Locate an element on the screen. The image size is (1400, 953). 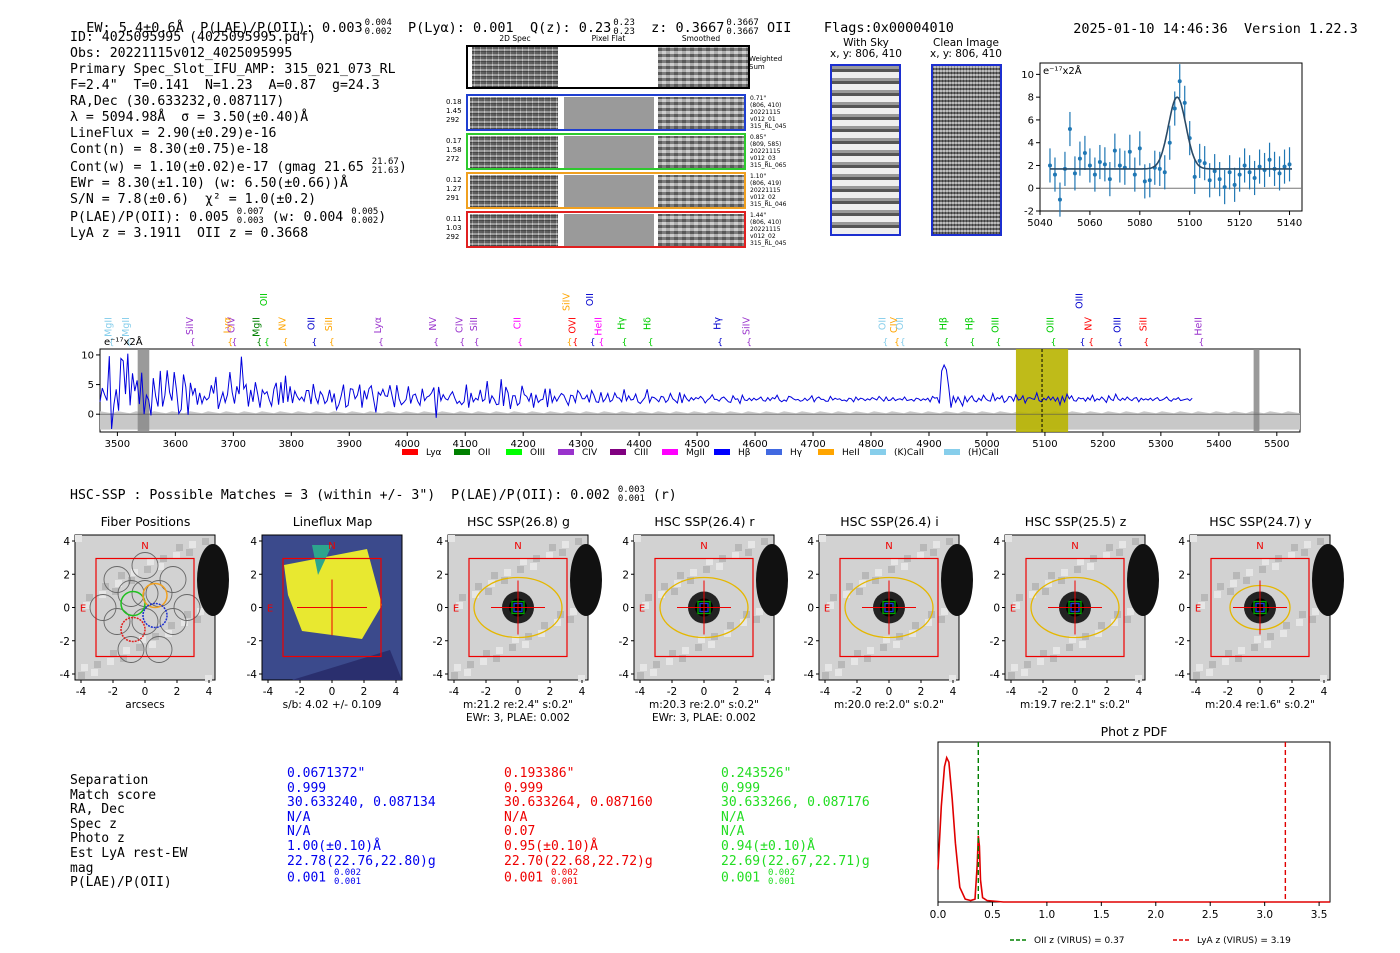
spectrum-x-tick-label: 4600 is located at coordinates (754, 444).